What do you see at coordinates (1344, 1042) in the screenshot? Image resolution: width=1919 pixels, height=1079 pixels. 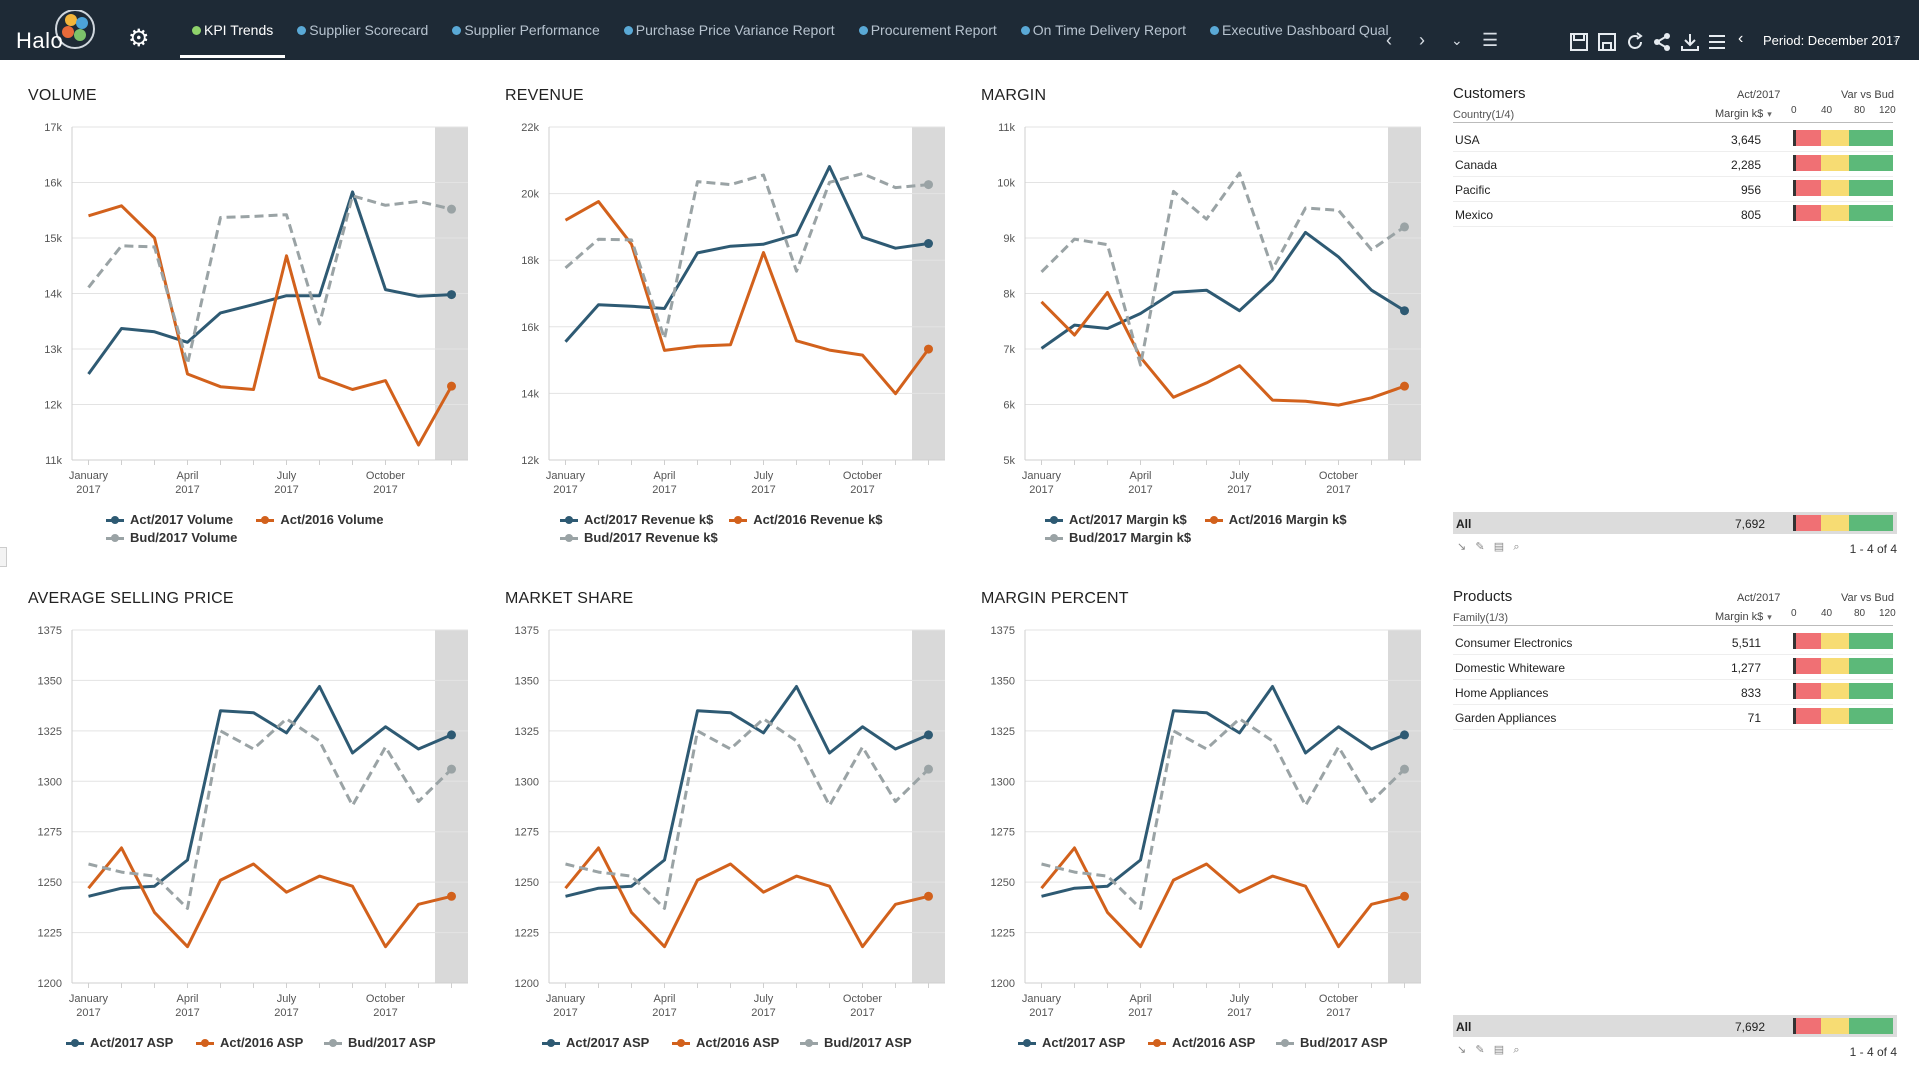 I see `legend-label: Bud/2017 ASP` at bounding box center [1344, 1042].